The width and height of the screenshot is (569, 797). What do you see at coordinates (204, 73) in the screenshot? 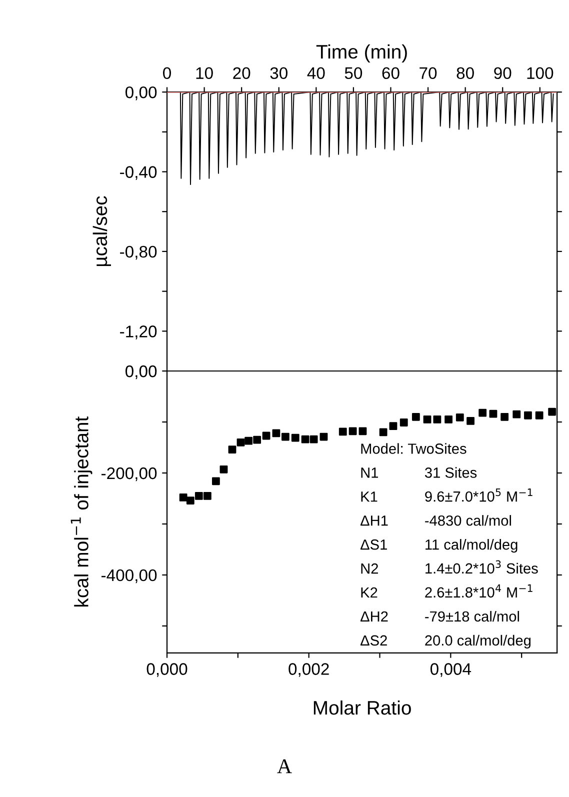
I see `x-tick-label: 10` at bounding box center [204, 73].